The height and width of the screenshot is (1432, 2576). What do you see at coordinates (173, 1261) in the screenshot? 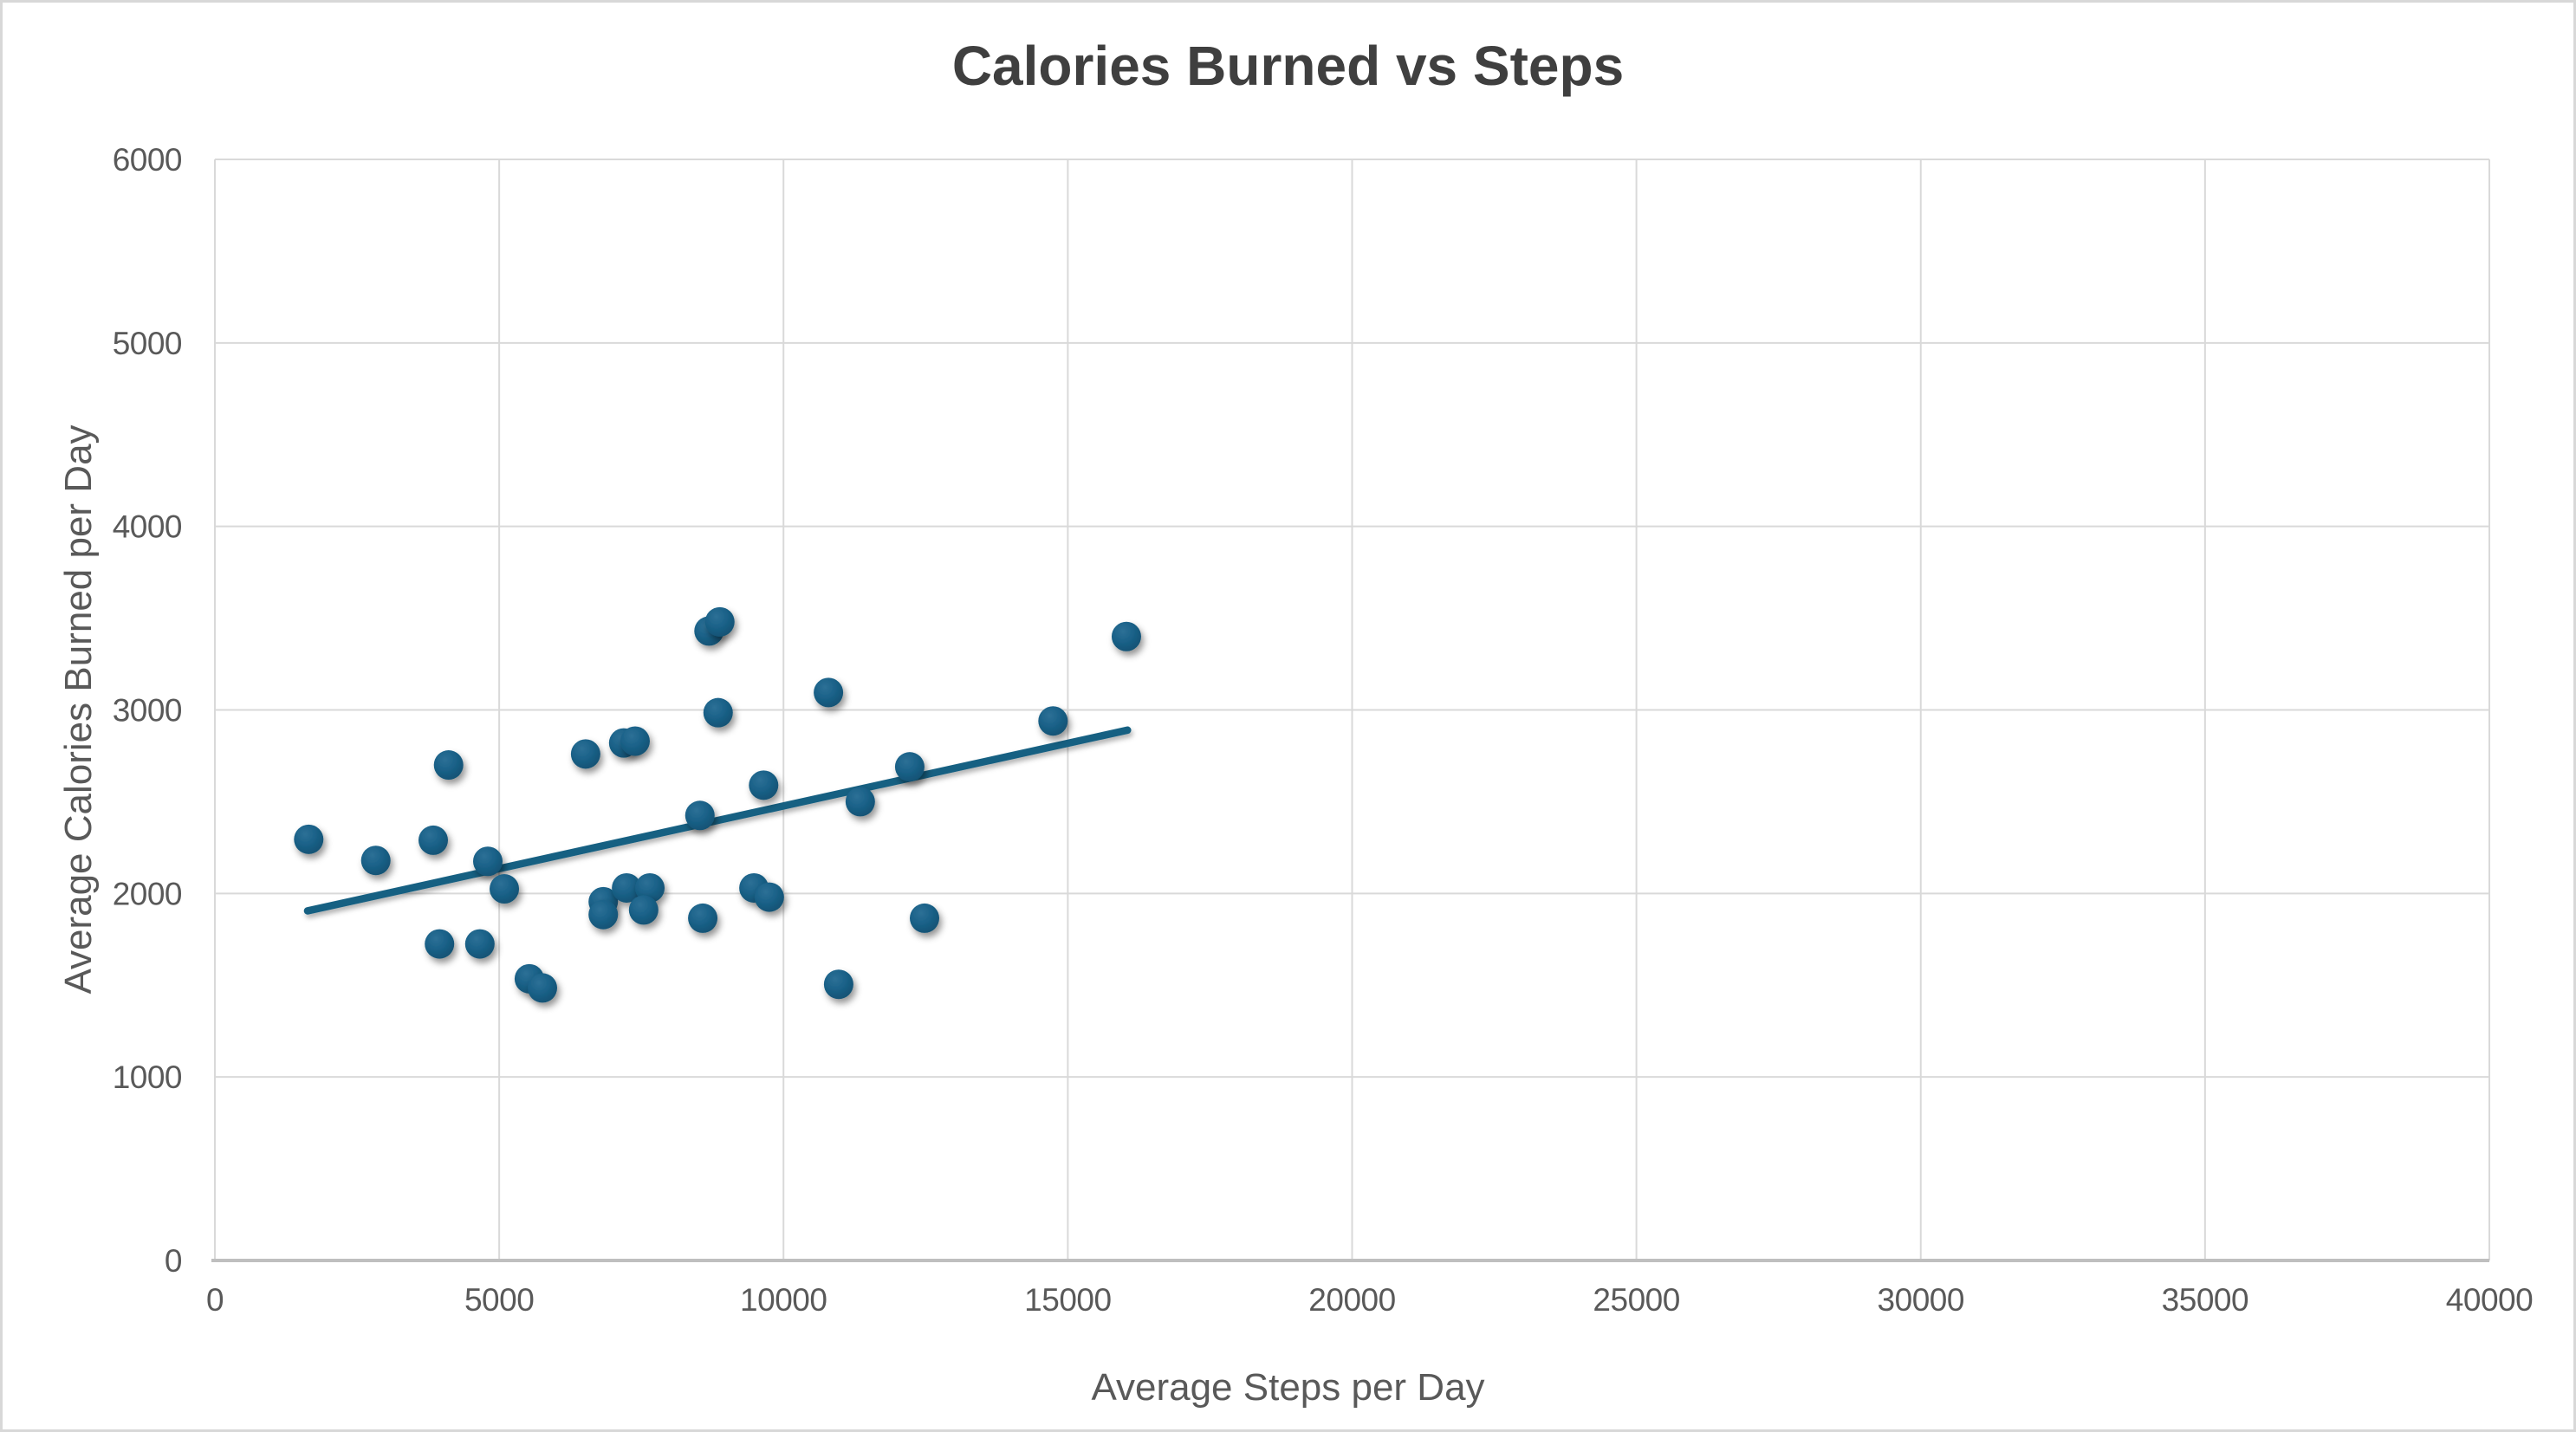
I see `y-tick-label: 0` at bounding box center [173, 1261].